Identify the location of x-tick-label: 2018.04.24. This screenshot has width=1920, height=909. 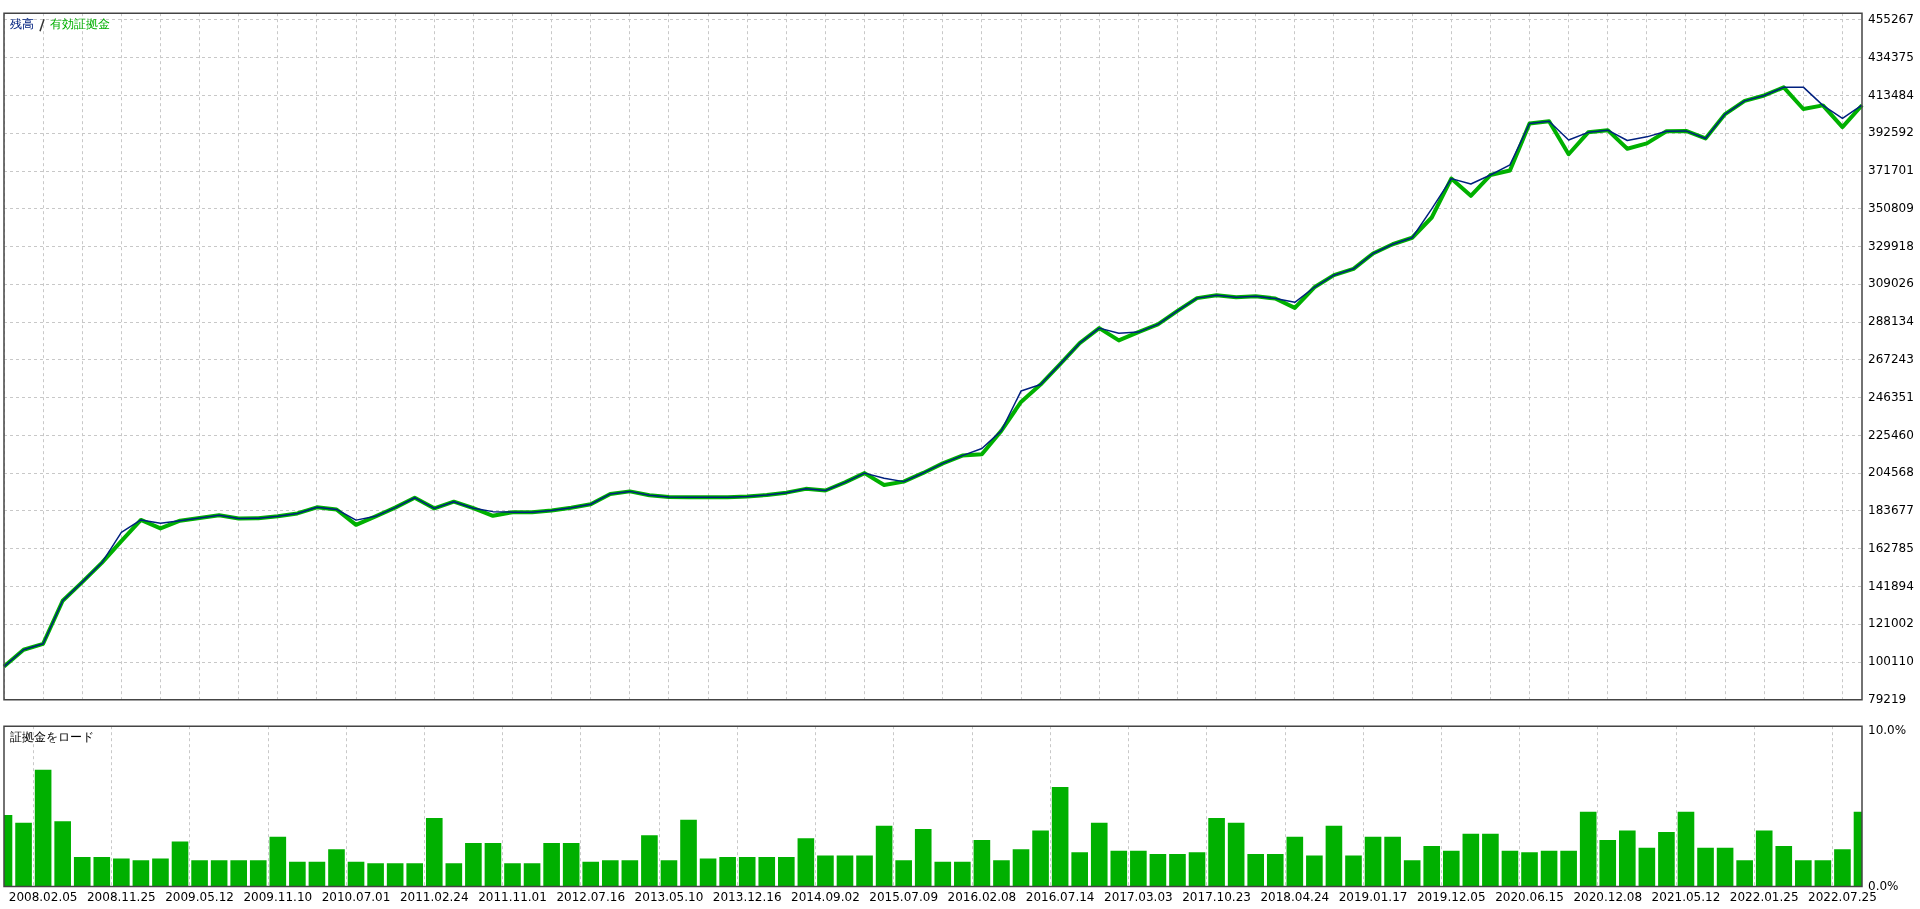
(1295, 896).